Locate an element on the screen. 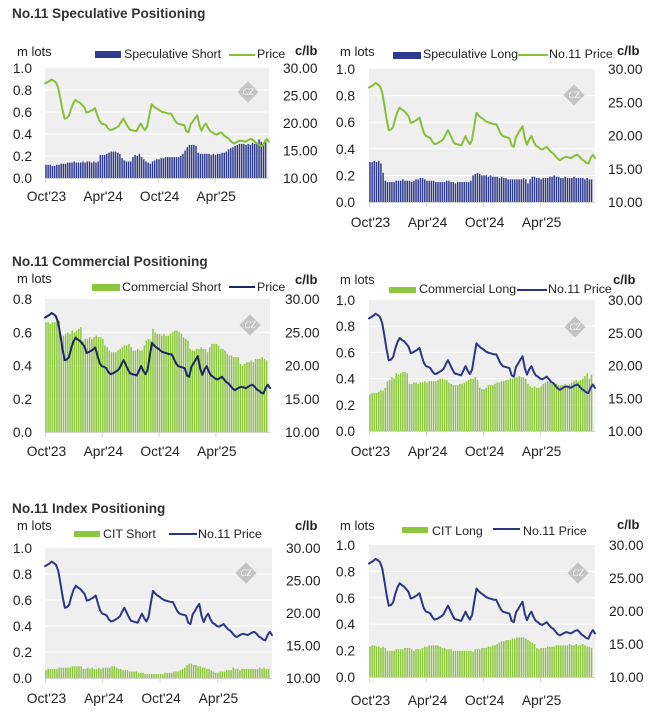 Image resolution: width=661 pixels, height=720 pixels. legend-line-label: No.11 Price is located at coordinates (581, 54).